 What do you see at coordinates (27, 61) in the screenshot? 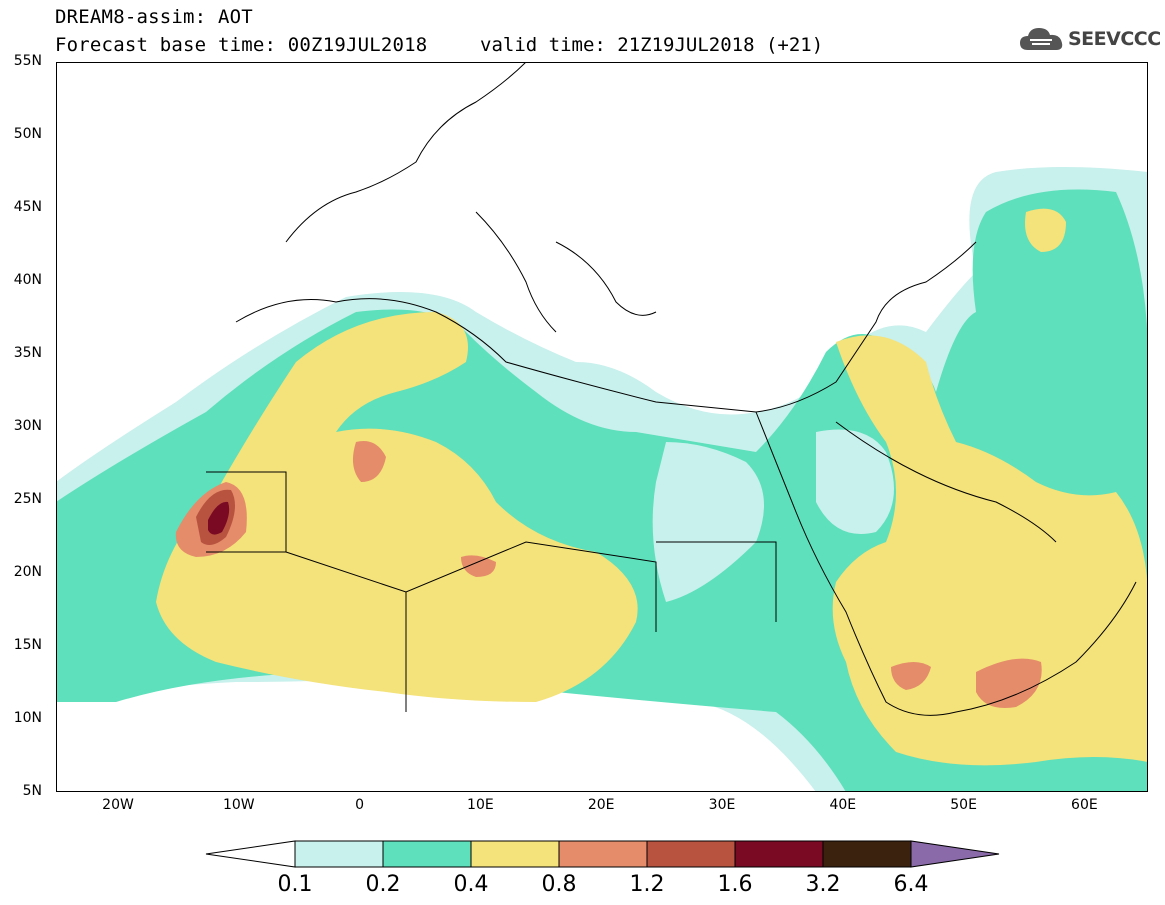
I see `lat-label: 55N` at bounding box center [27, 61].